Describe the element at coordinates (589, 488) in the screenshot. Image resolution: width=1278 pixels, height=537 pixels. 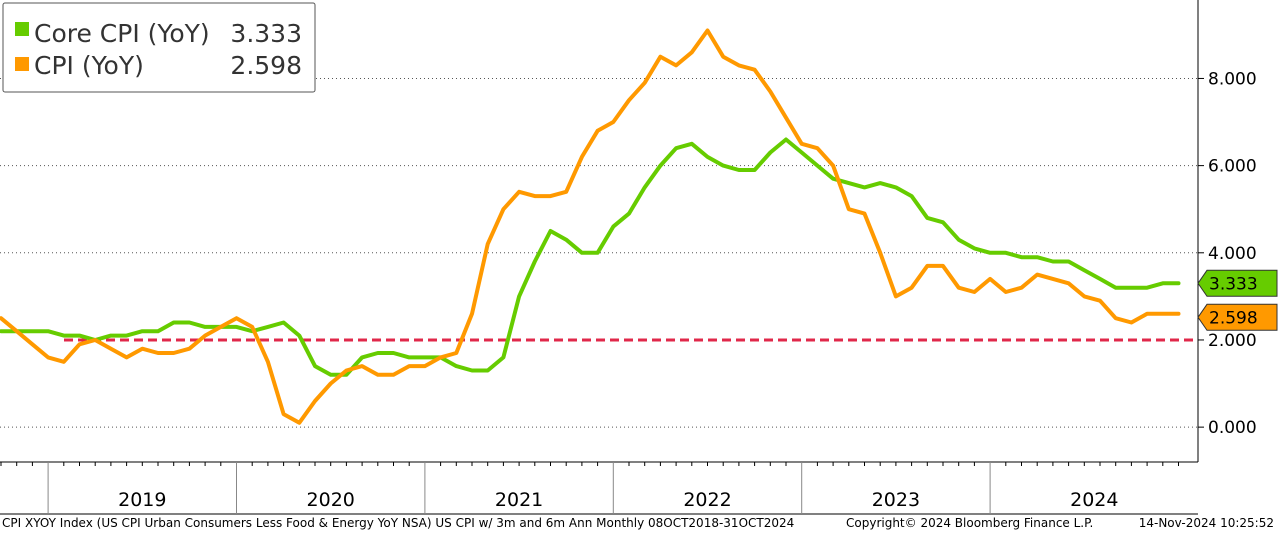
I see `x-ticks: 2019 2020 2021 2022 2023 2024` at that location.